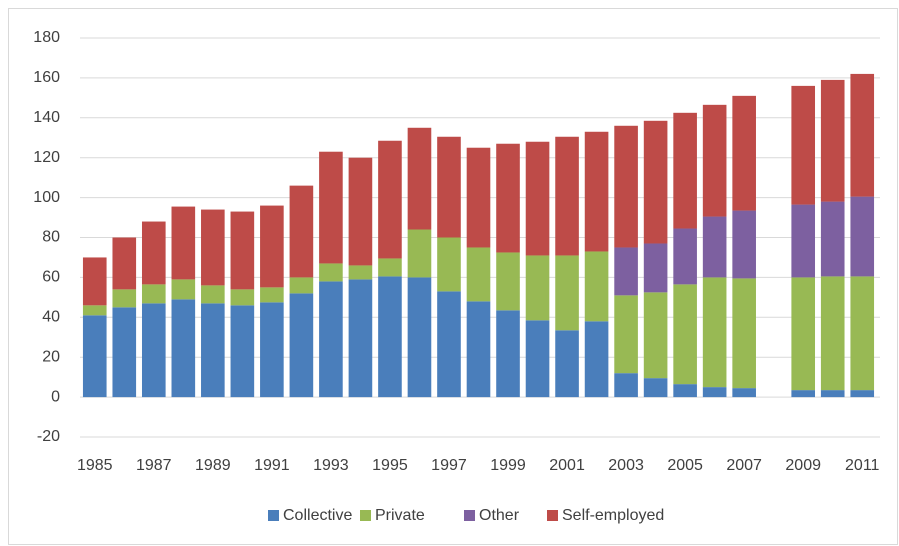  What do you see at coordinates (55, 396) in the screenshot?
I see `y-tick-label: 0` at bounding box center [55, 396].